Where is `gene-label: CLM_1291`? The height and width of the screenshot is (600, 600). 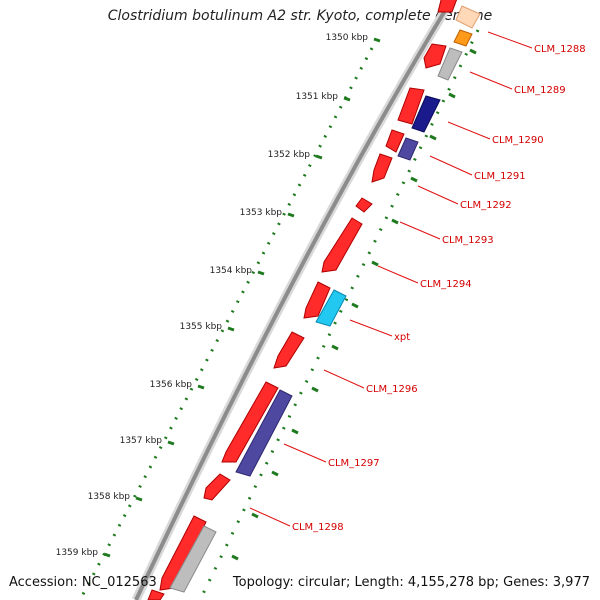
gene-label: CLM_1291 is located at coordinates (500, 176).